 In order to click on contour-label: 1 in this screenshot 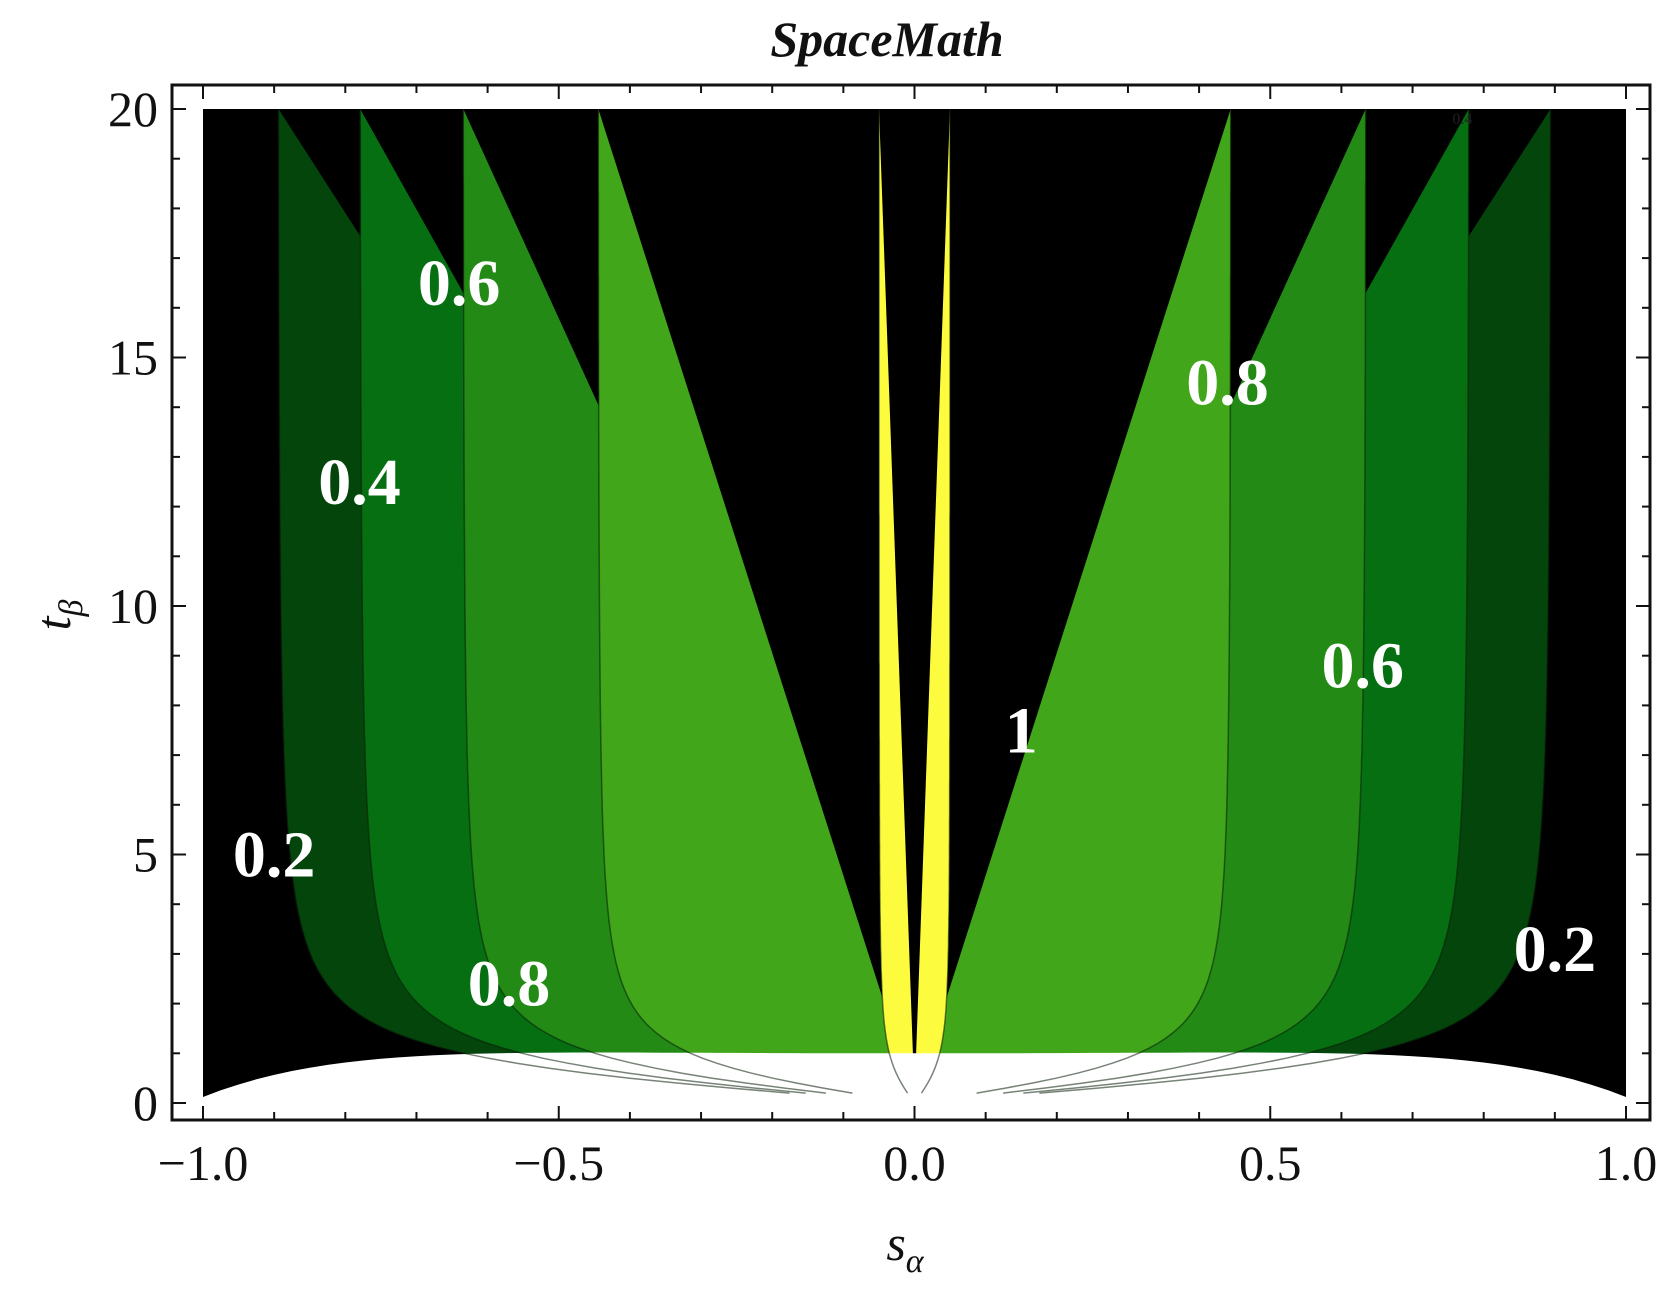, I will do `click(1021, 730)`.